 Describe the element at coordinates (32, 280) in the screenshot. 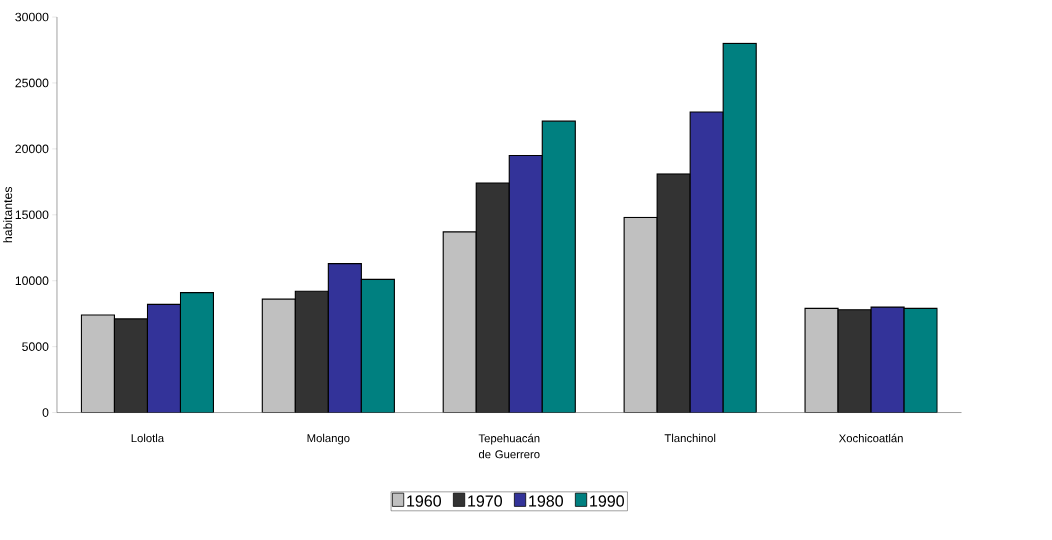

I see `y-tick-label: 10000` at that location.